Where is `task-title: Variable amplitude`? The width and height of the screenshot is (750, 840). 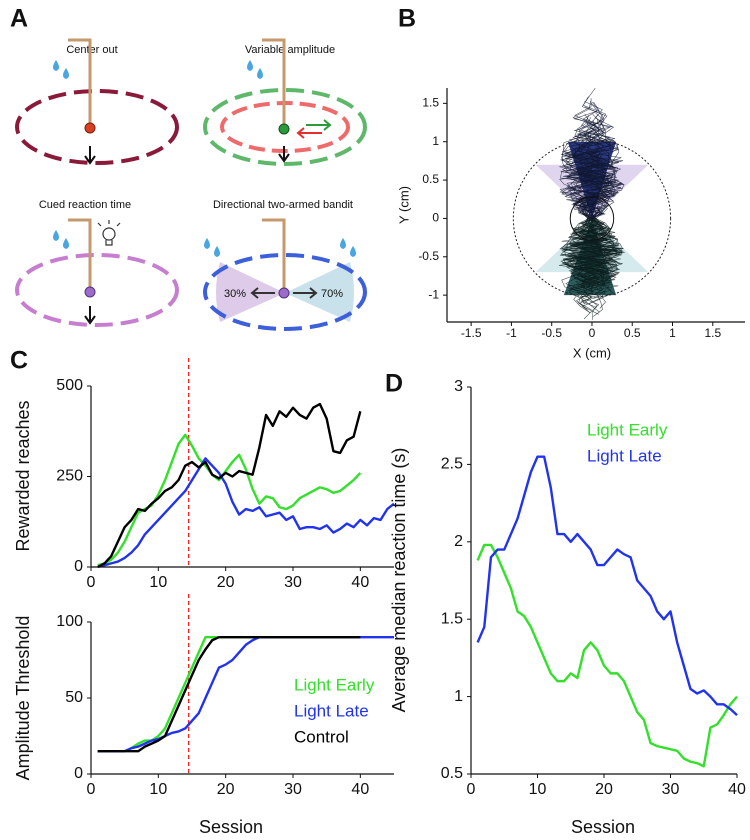
task-title: Variable amplitude is located at coordinates (290, 50).